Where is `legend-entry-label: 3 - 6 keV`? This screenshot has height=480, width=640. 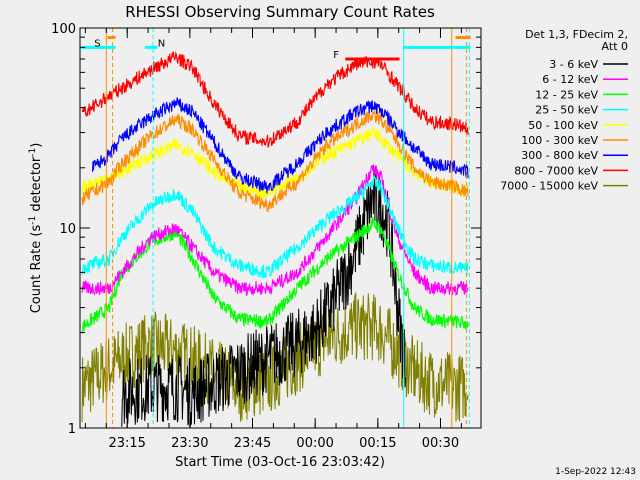 legend-entry-label: 3 - 6 keV is located at coordinates (573, 64).